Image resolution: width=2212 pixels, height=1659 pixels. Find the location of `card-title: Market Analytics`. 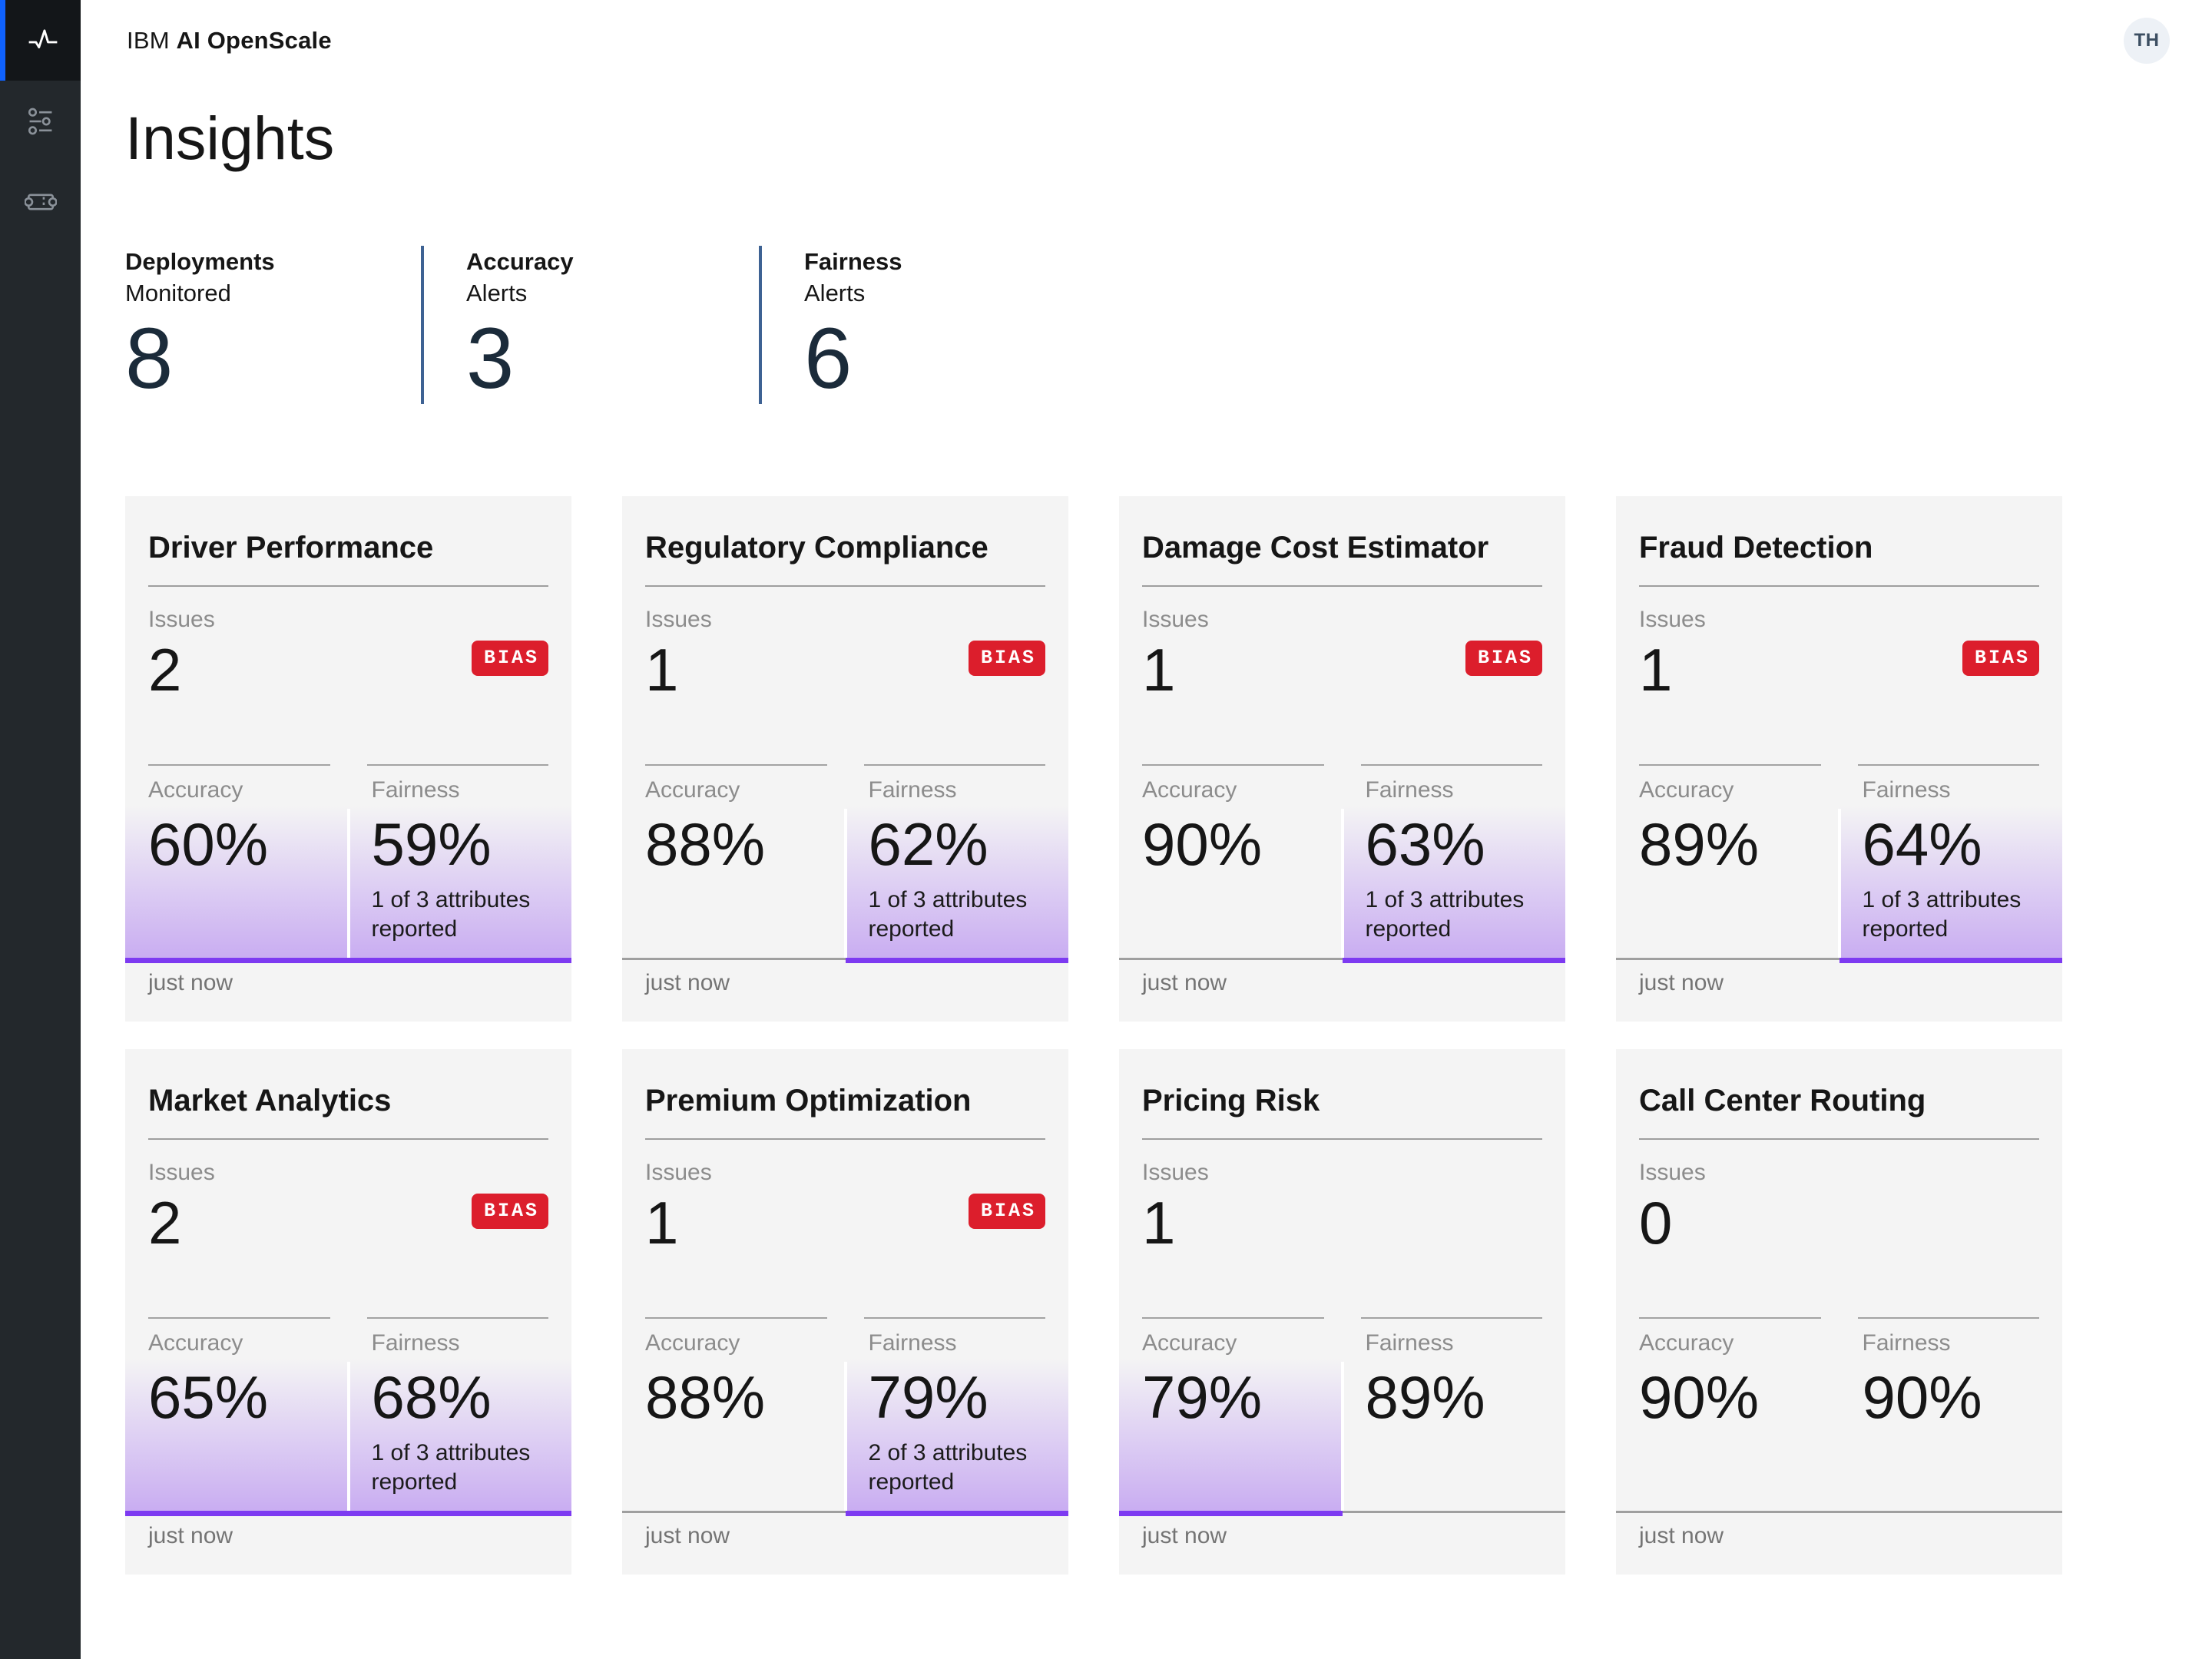

card-title: Market Analytics is located at coordinates (270, 1101).